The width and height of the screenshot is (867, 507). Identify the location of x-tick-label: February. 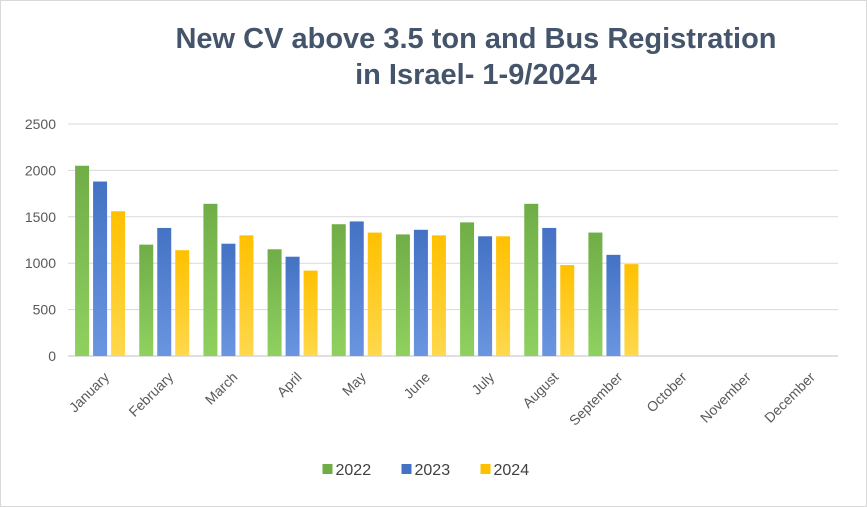
(150, 394).